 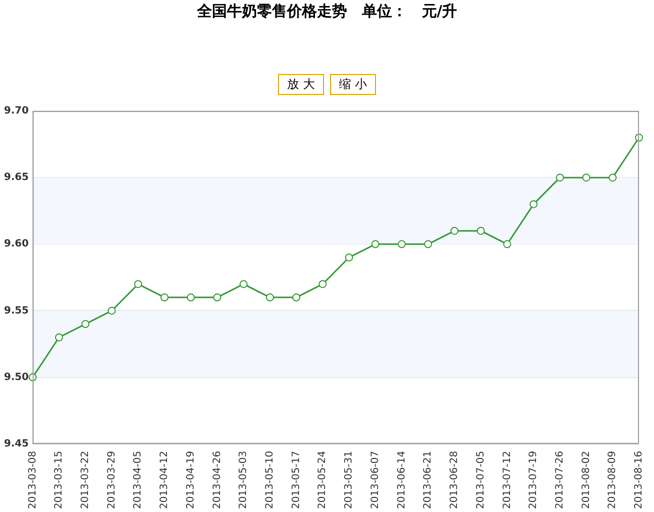 I want to click on x-tick-label: 2013-05-17, so click(x=296, y=480).